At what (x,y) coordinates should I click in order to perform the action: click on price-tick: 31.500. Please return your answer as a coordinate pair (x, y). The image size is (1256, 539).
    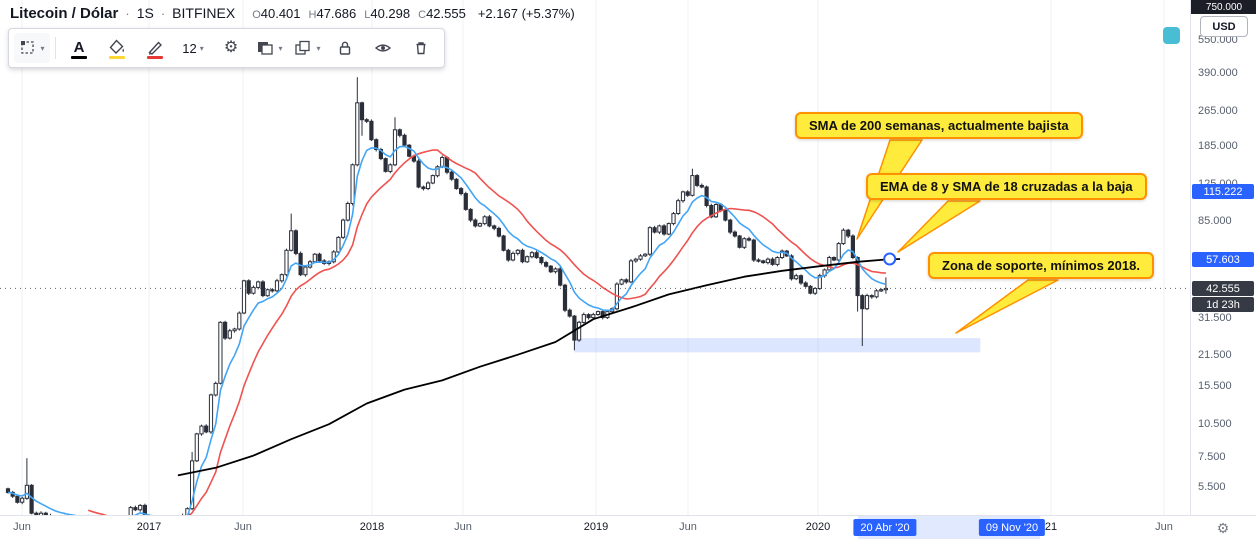
    Looking at the image, I should click on (1215, 318).